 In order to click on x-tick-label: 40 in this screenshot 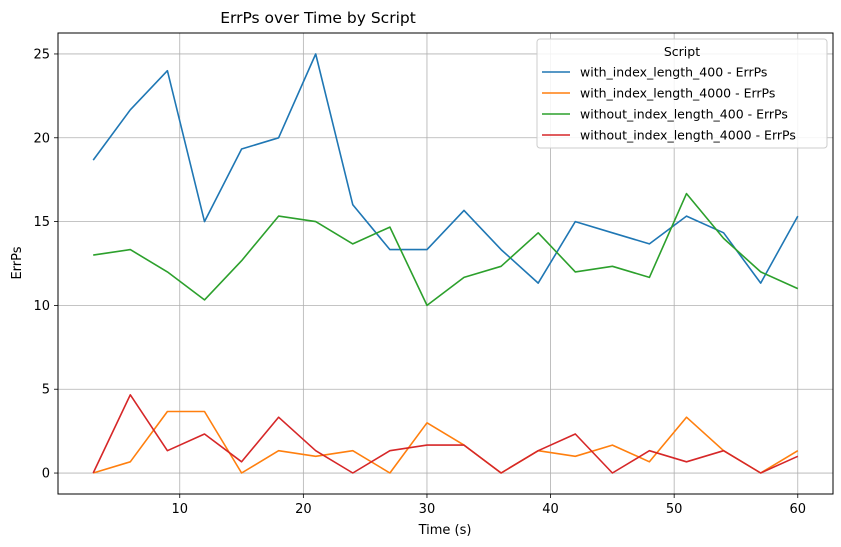, I will do `click(550, 509)`.